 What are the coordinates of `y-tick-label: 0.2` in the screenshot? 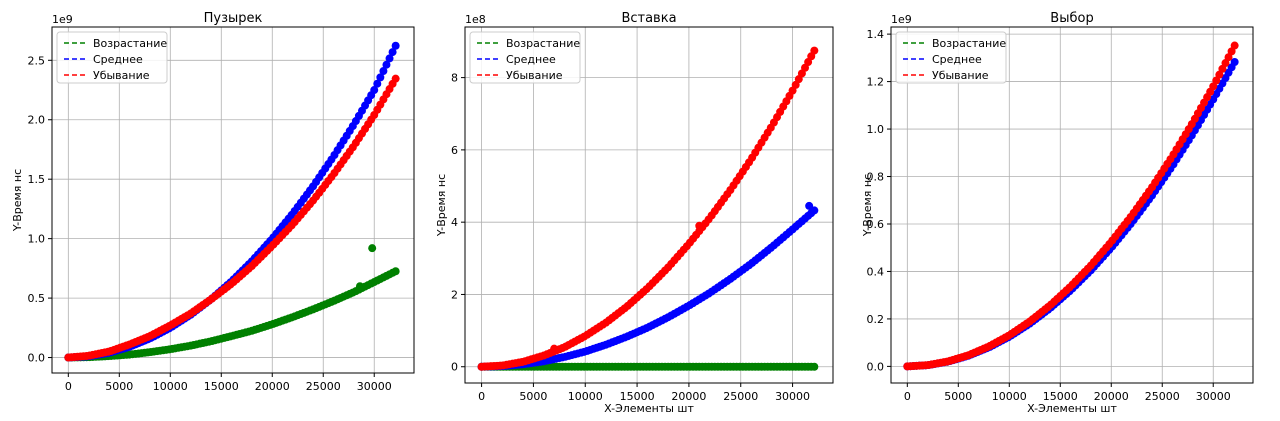 It's located at (876, 319).